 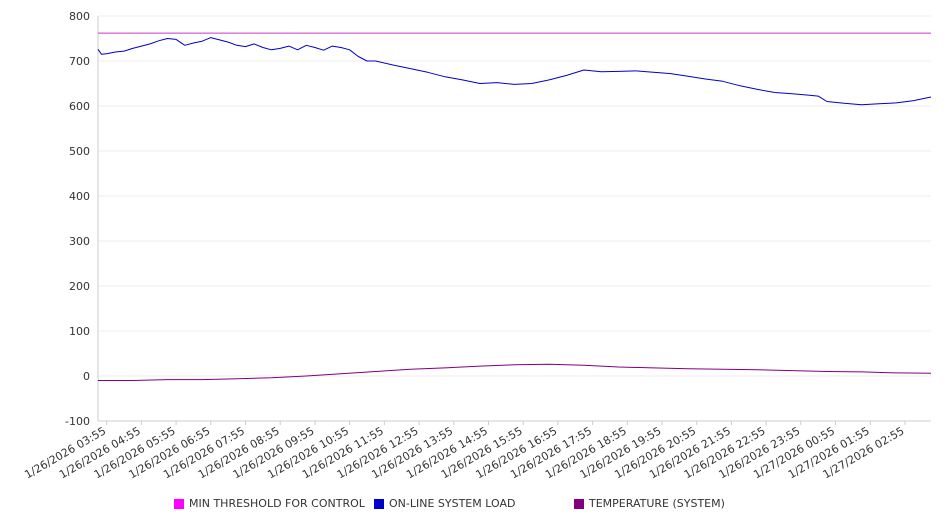 I want to click on y-tick-label: 200, so click(x=79, y=286).